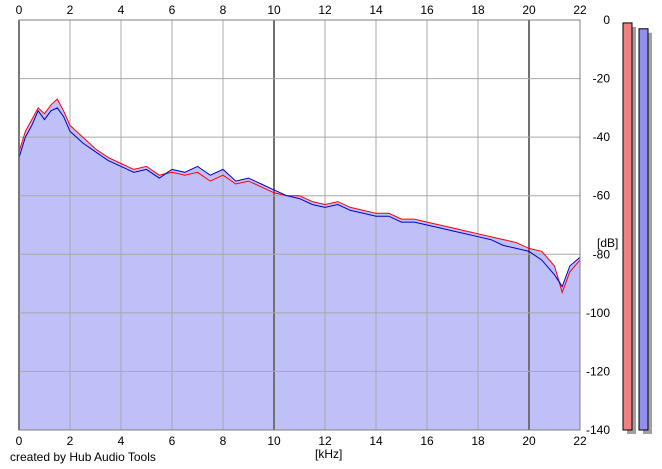  I want to click on x-tick-label-top: 12, so click(325, 10).